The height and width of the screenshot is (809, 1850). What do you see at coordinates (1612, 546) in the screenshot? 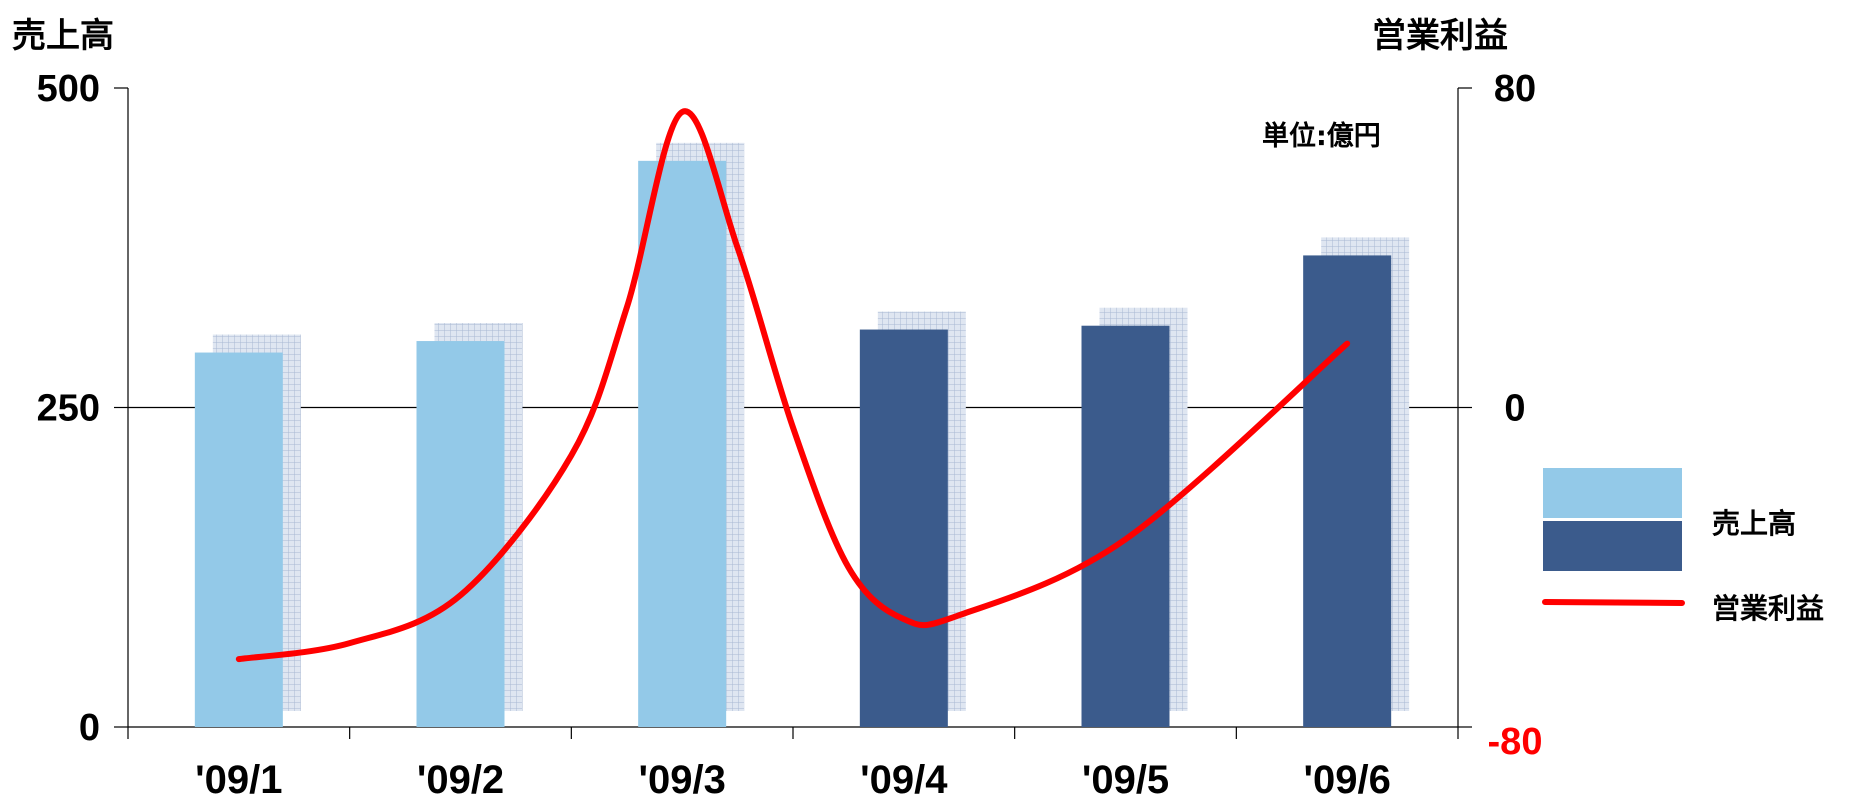
I see `legend-swatch-sales-dark` at bounding box center [1612, 546].